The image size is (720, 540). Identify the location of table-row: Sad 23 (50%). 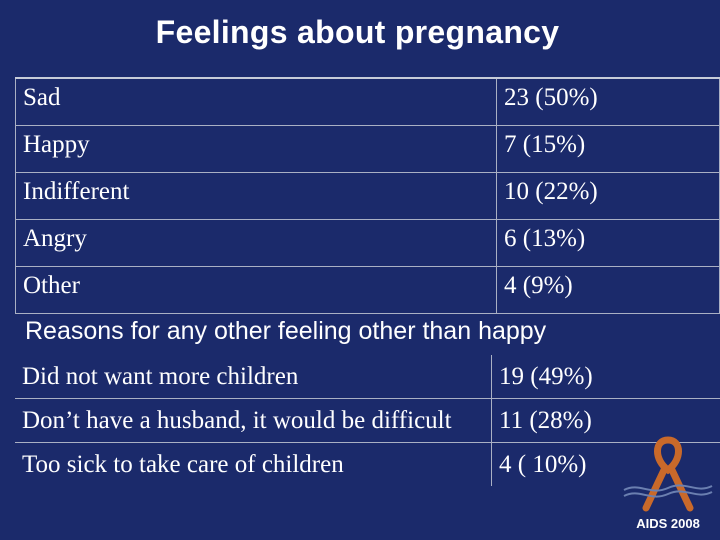
(367, 101).